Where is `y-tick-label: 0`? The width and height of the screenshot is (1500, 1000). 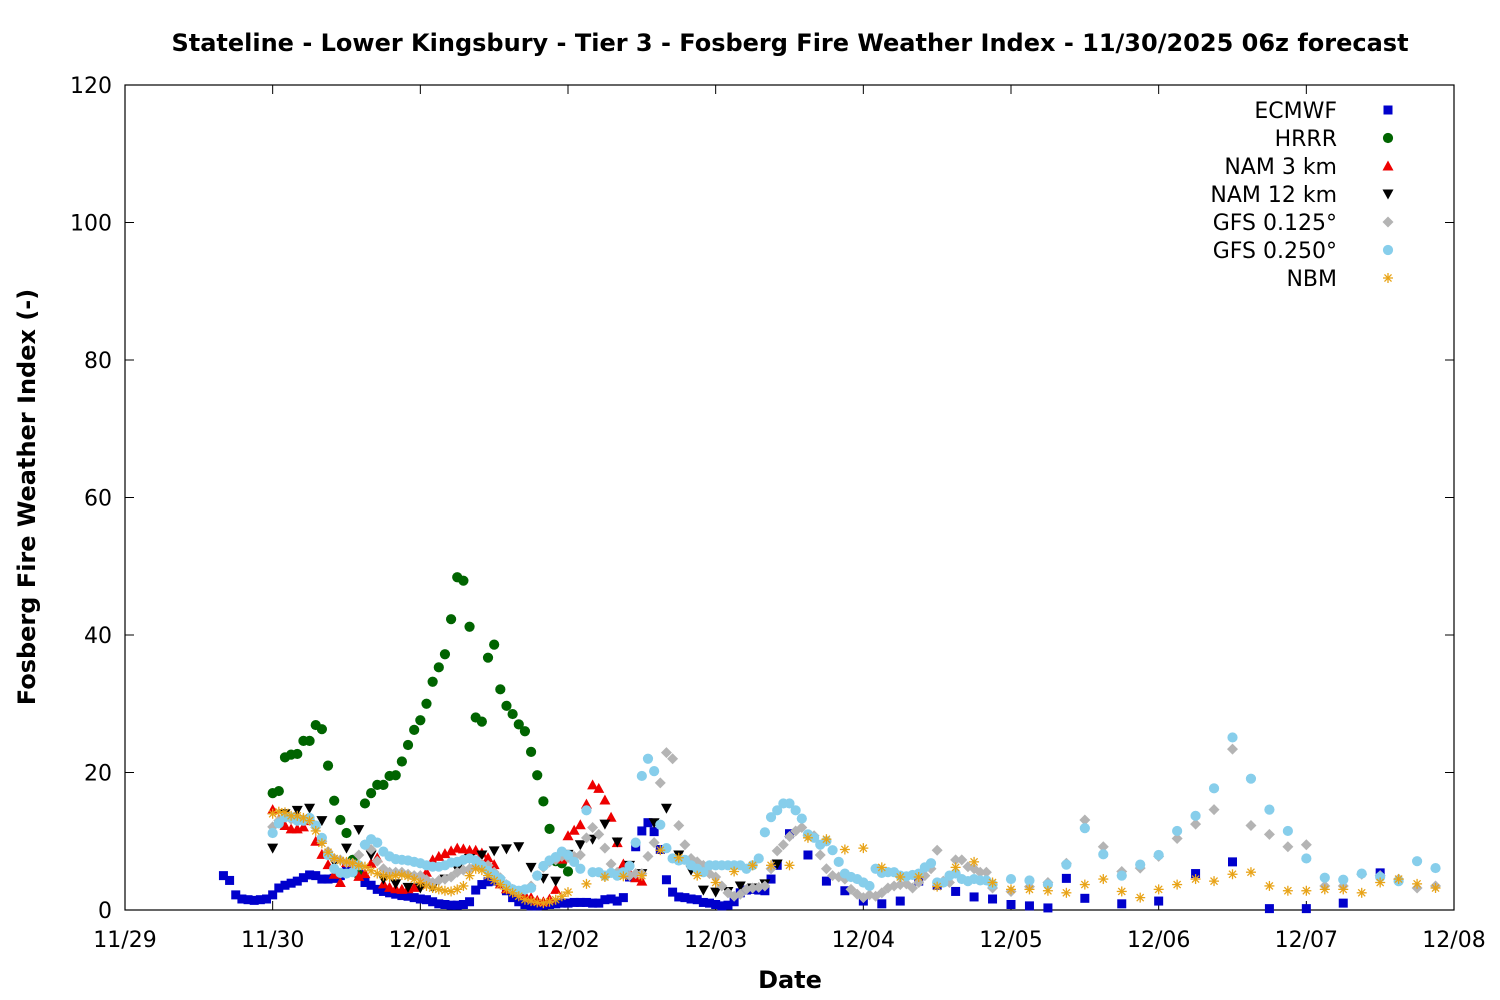 y-tick-label: 0 is located at coordinates (105, 911).